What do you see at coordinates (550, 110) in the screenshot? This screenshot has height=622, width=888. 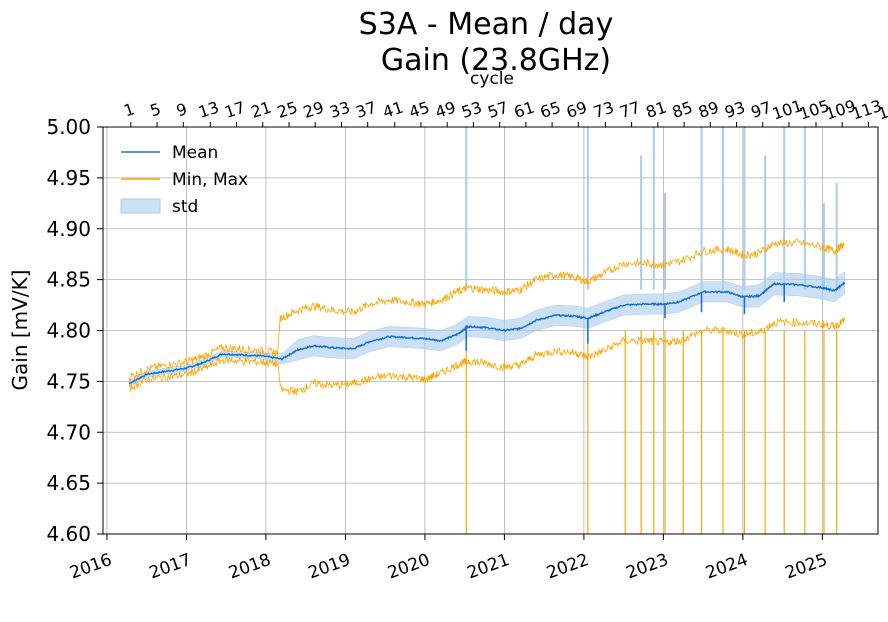 I see `cycle-tick-label: 65` at bounding box center [550, 110].